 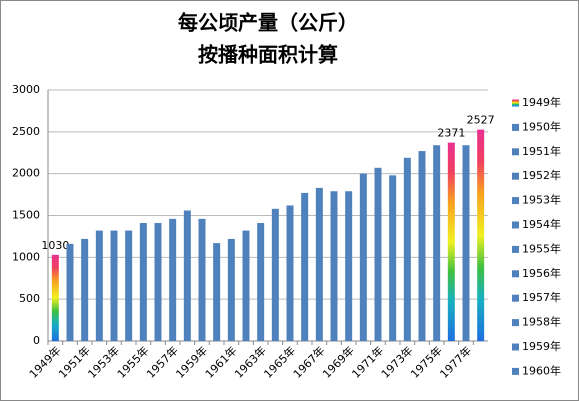 I want to click on y-tick-label: 1500, so click(x=26, y=215).